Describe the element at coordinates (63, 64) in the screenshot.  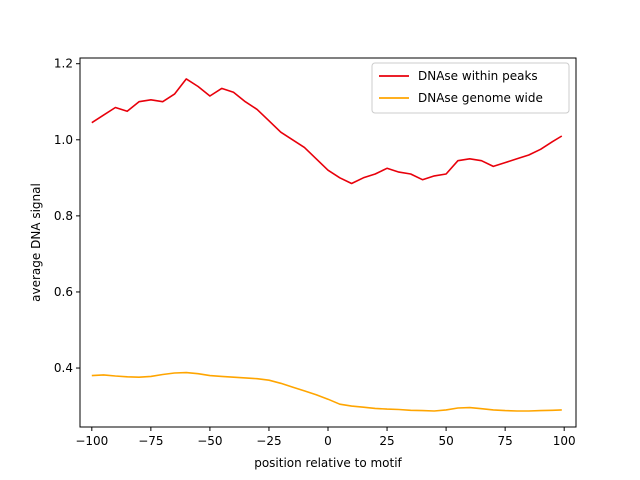
I see `y-tick-label: 1.2` at that location.